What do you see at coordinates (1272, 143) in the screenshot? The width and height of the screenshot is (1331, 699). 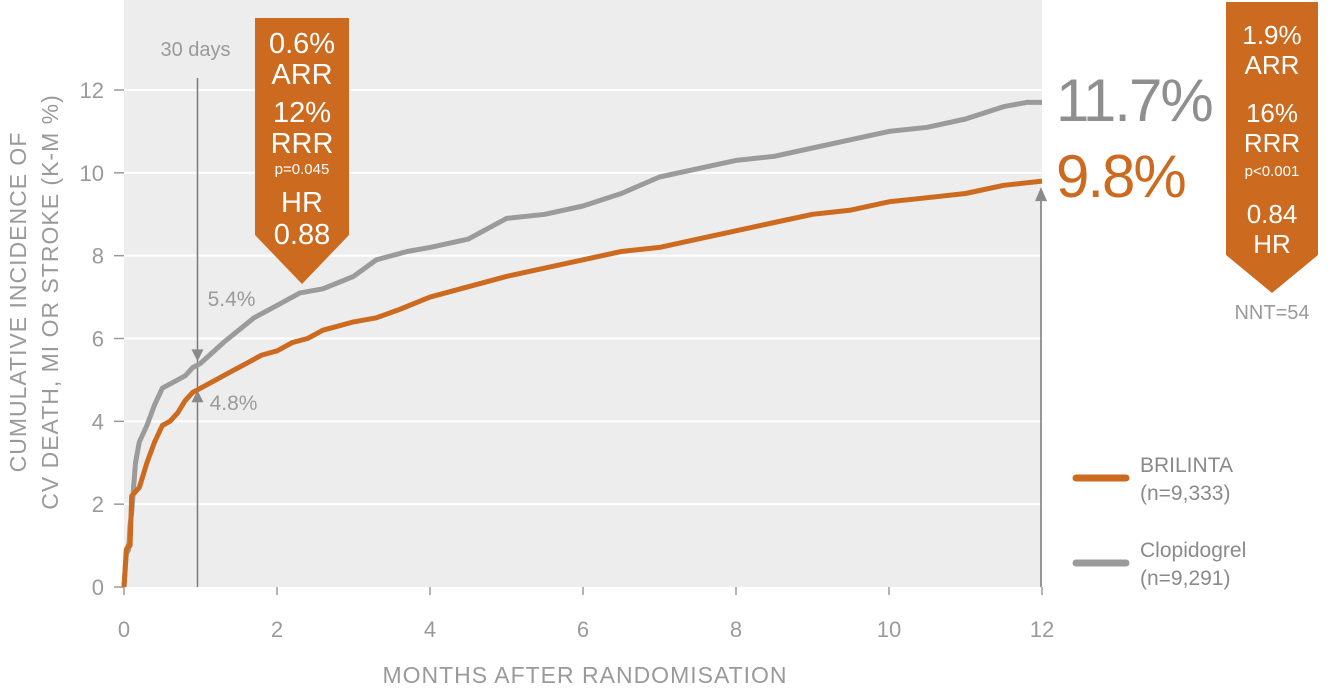 I see `box-12month-line-3: RRR` at bounding box center [1272, 143].